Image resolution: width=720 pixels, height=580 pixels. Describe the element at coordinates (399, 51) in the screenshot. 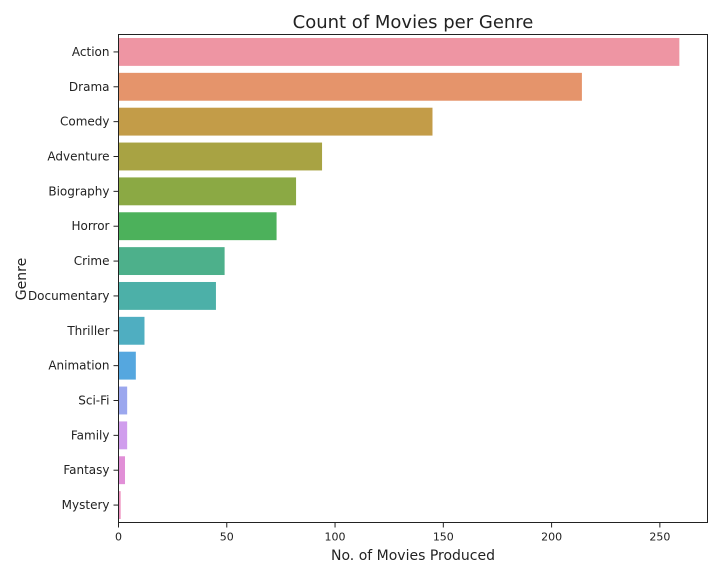

I see `bar-action` at that location.